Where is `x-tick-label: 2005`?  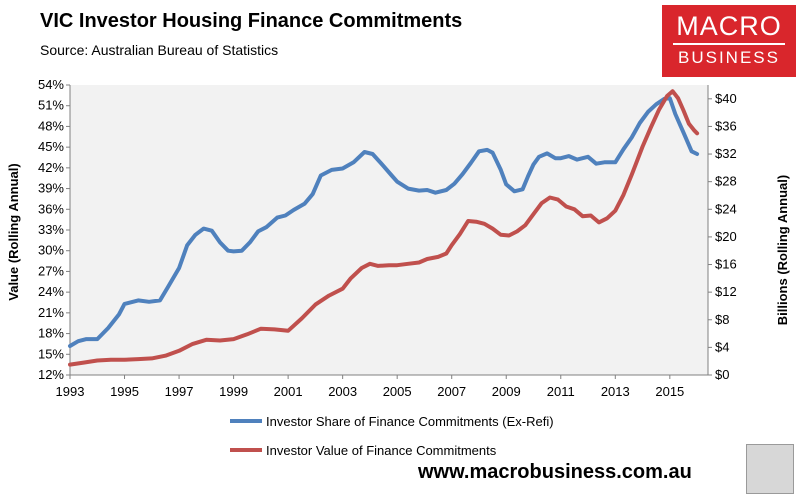
x-tick-label: 2005 is located at coordinates (397, 391).